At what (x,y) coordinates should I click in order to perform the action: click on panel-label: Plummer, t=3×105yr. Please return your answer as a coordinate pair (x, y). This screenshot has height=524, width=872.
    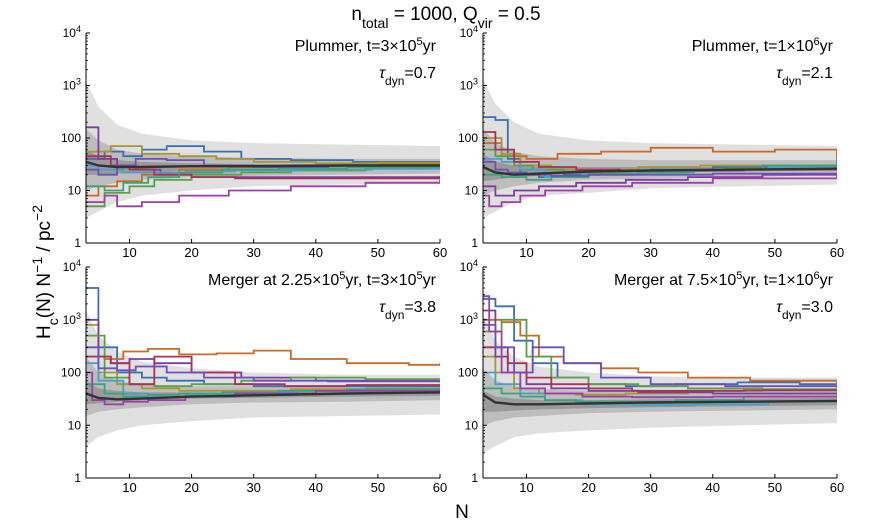
    Looking at the image, I should click on (366, 45).